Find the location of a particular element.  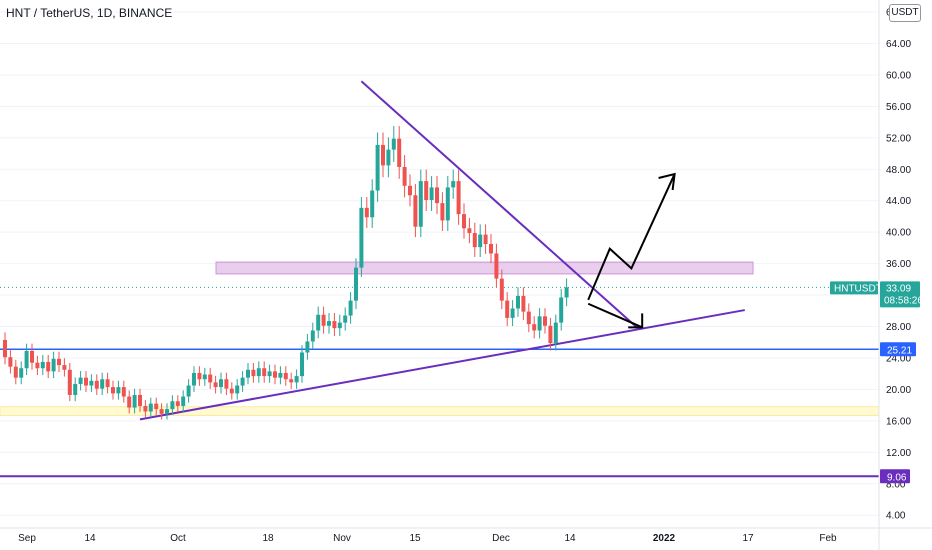

ascending-trendline is located at coordinates (442, 365).